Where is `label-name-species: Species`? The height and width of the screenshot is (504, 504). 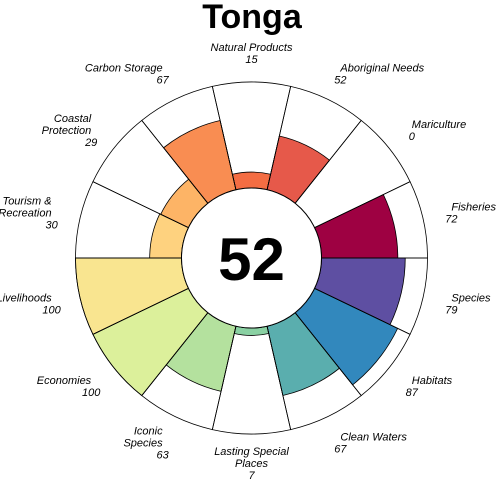
label-name-species: Species is located at coordinates (471, 299).